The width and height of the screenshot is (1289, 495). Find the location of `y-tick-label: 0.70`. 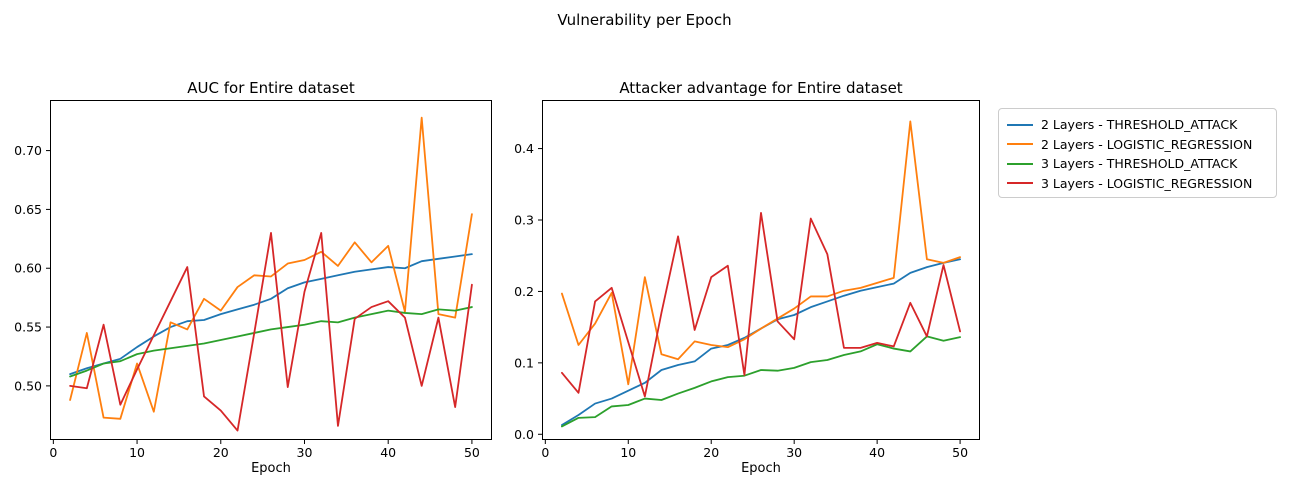

y-tick-label: 0.70 is located at coordinates (28, 150).